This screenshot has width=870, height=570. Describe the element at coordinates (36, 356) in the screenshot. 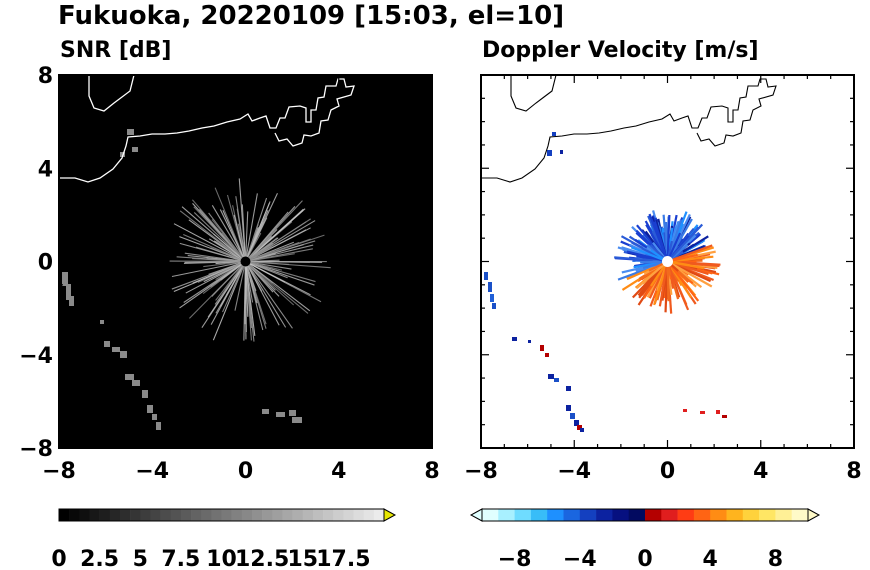

I see `snr-y-tick-label: −4` at that location.